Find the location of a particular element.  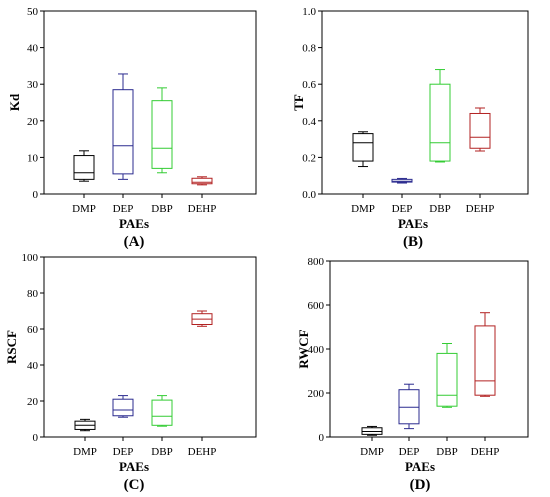

panel-label: (D) is located at coordinates (420, 485).